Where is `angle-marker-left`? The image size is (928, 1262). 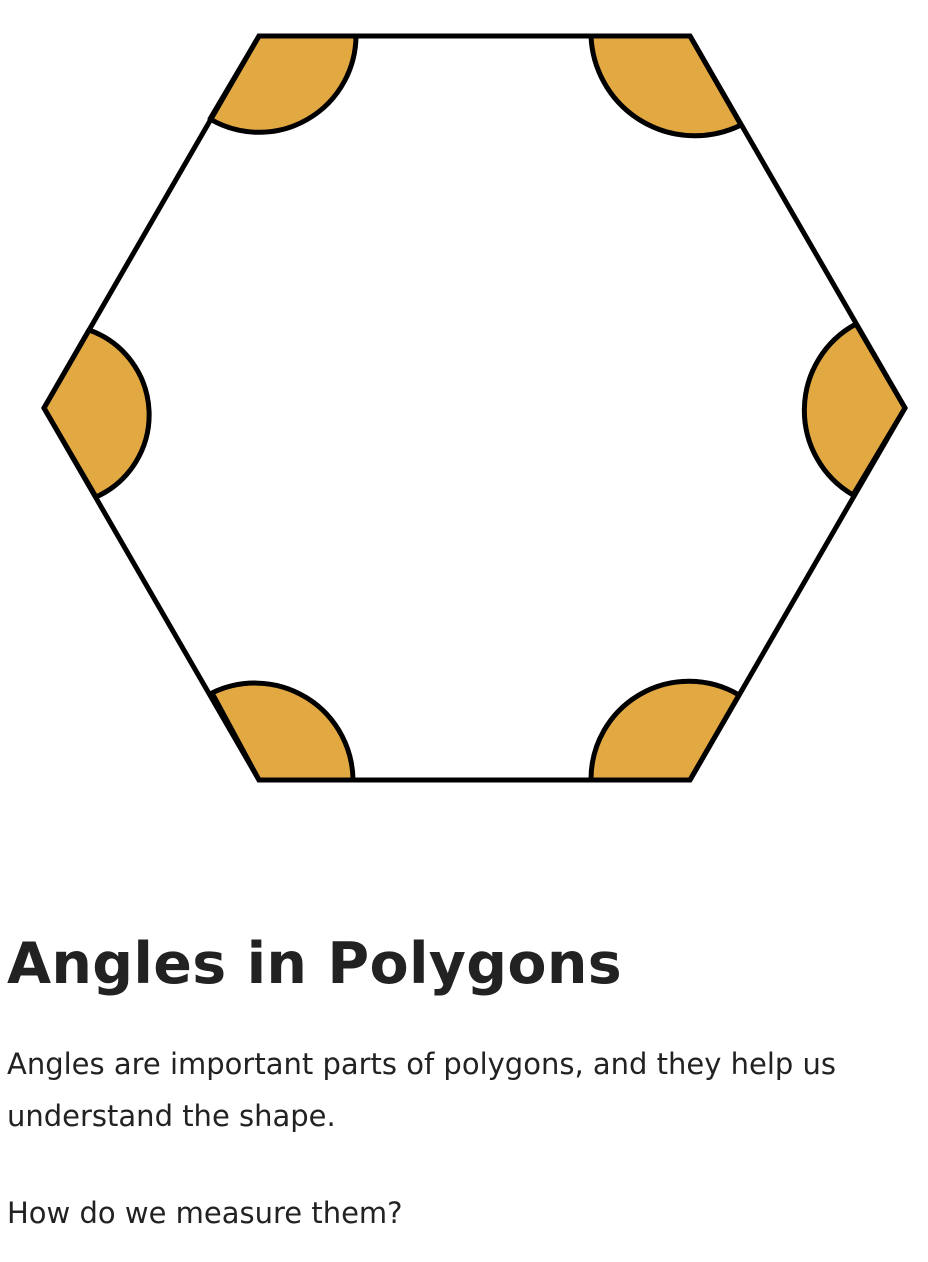 angle-marker-left is located at coordinates (96, 413).